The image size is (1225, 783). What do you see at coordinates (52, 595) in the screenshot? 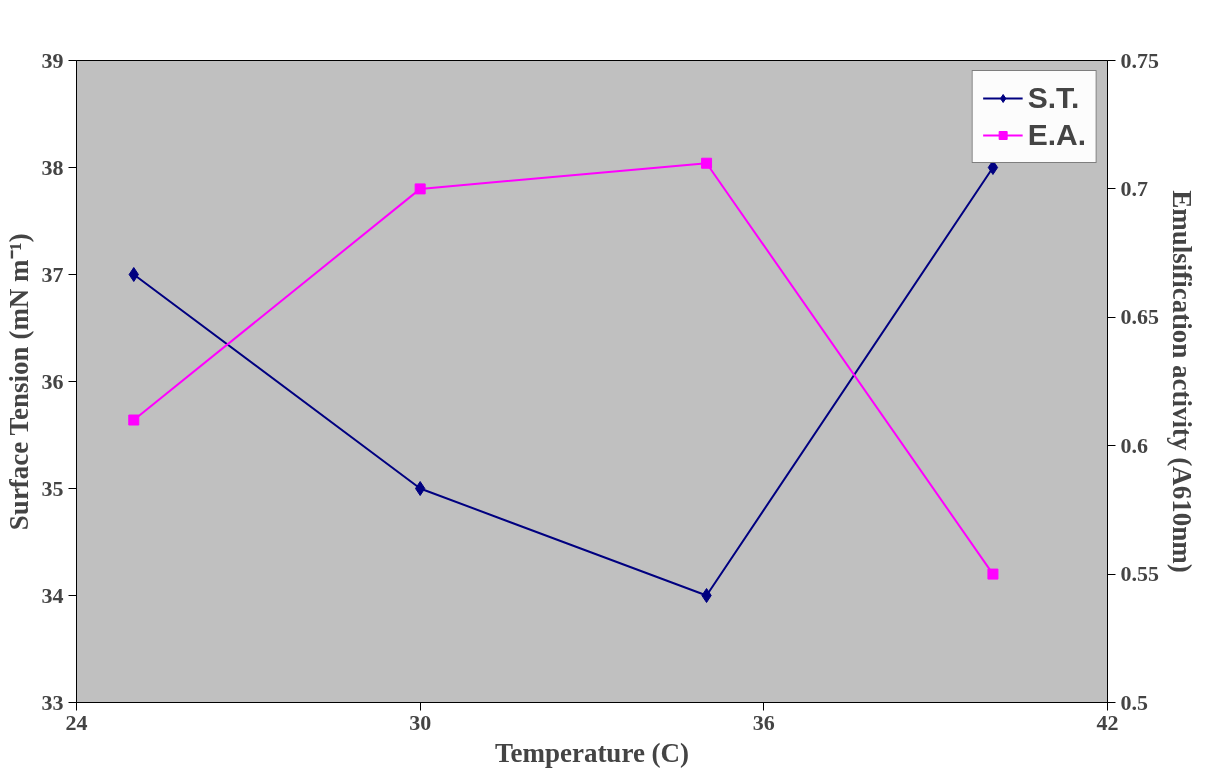
I see `y-tick-label: 34` at bounding box center [52, 595].